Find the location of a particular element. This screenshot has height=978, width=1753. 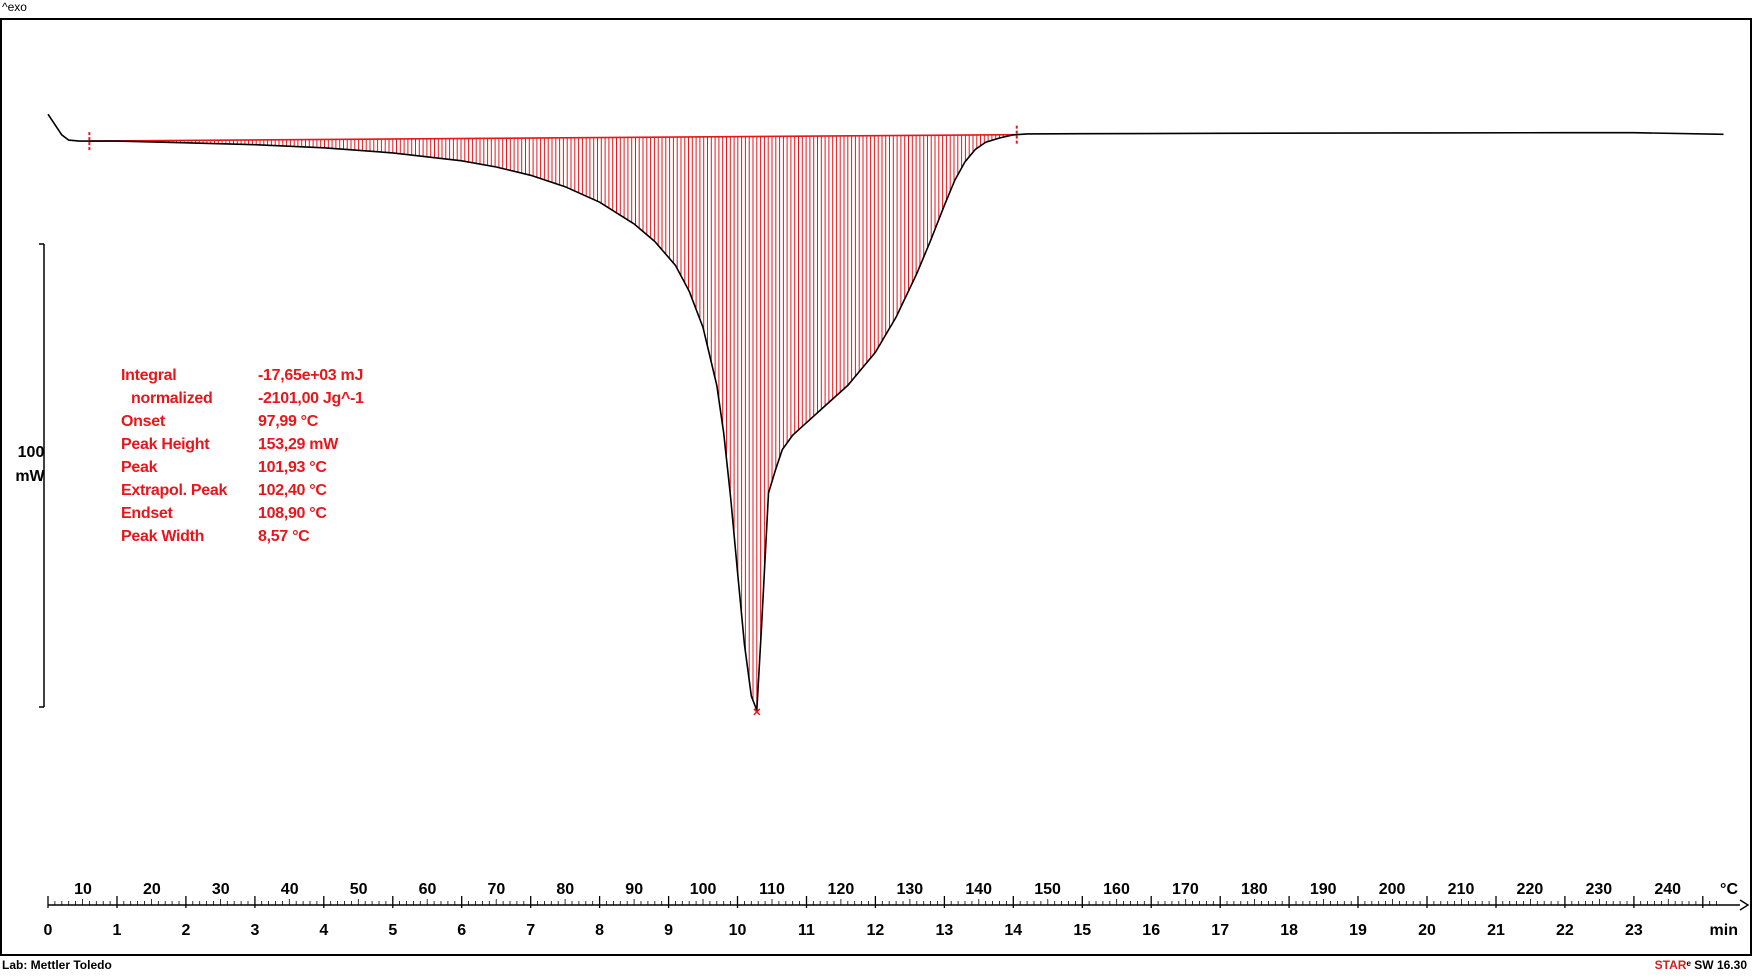

result-value: 153,29 mW is located at coordinates (298, 444).